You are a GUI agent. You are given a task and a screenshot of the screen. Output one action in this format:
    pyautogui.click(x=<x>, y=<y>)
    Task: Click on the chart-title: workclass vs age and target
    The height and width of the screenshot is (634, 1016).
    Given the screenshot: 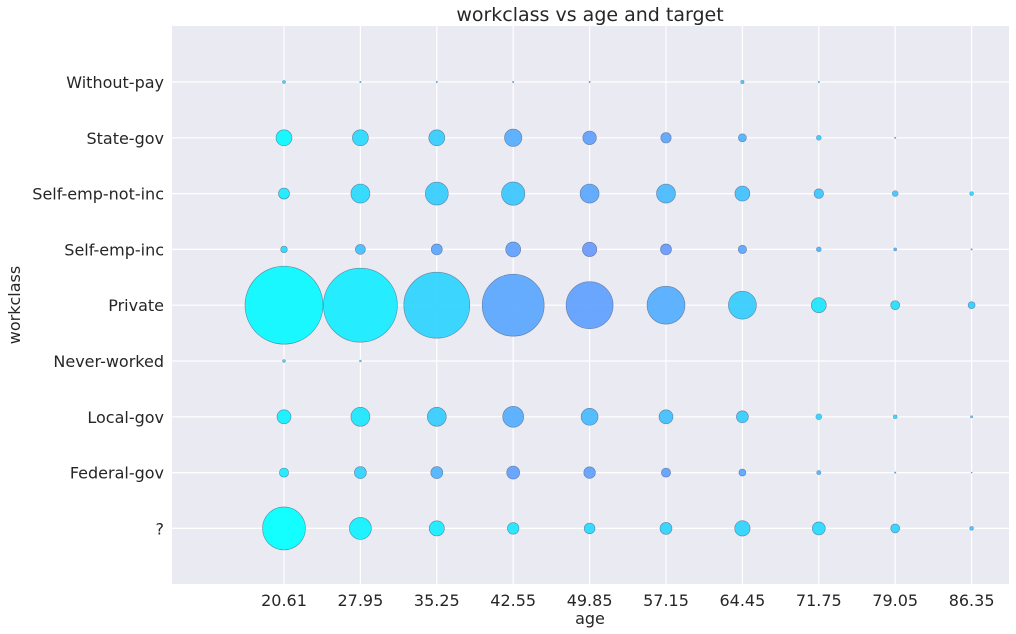 What is the action you would take?
    pyautogui.click(x=589, y=15)
    